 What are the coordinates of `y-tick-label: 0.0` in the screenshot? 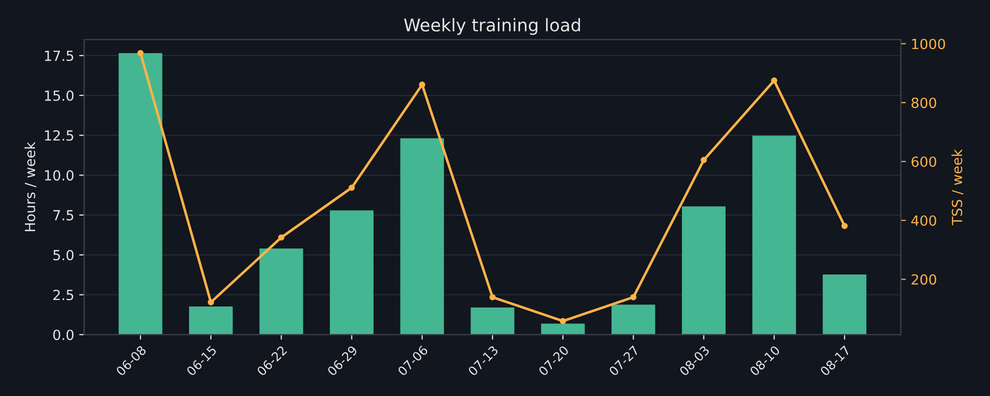 It's located at (63, 335).